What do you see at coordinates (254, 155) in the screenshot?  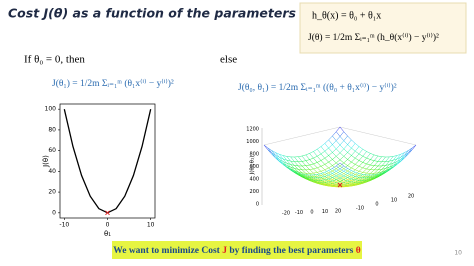 I see `z-tick-label: 800` at bounding box center [254, 155].